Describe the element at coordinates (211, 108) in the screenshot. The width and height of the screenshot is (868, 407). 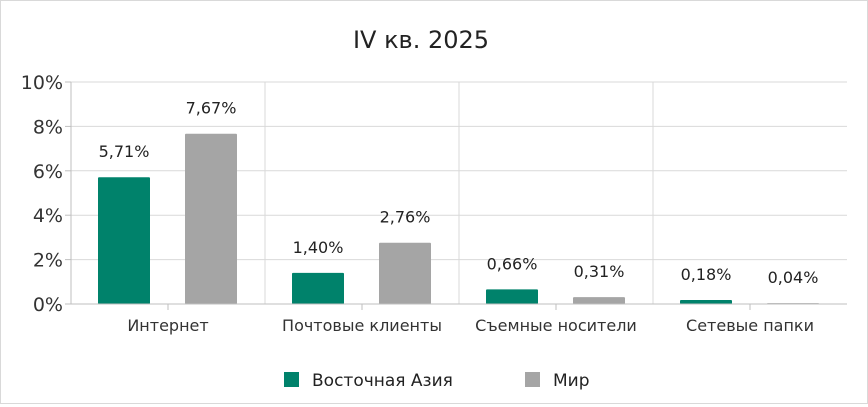
I see `data-label: 7,67%` at that location.